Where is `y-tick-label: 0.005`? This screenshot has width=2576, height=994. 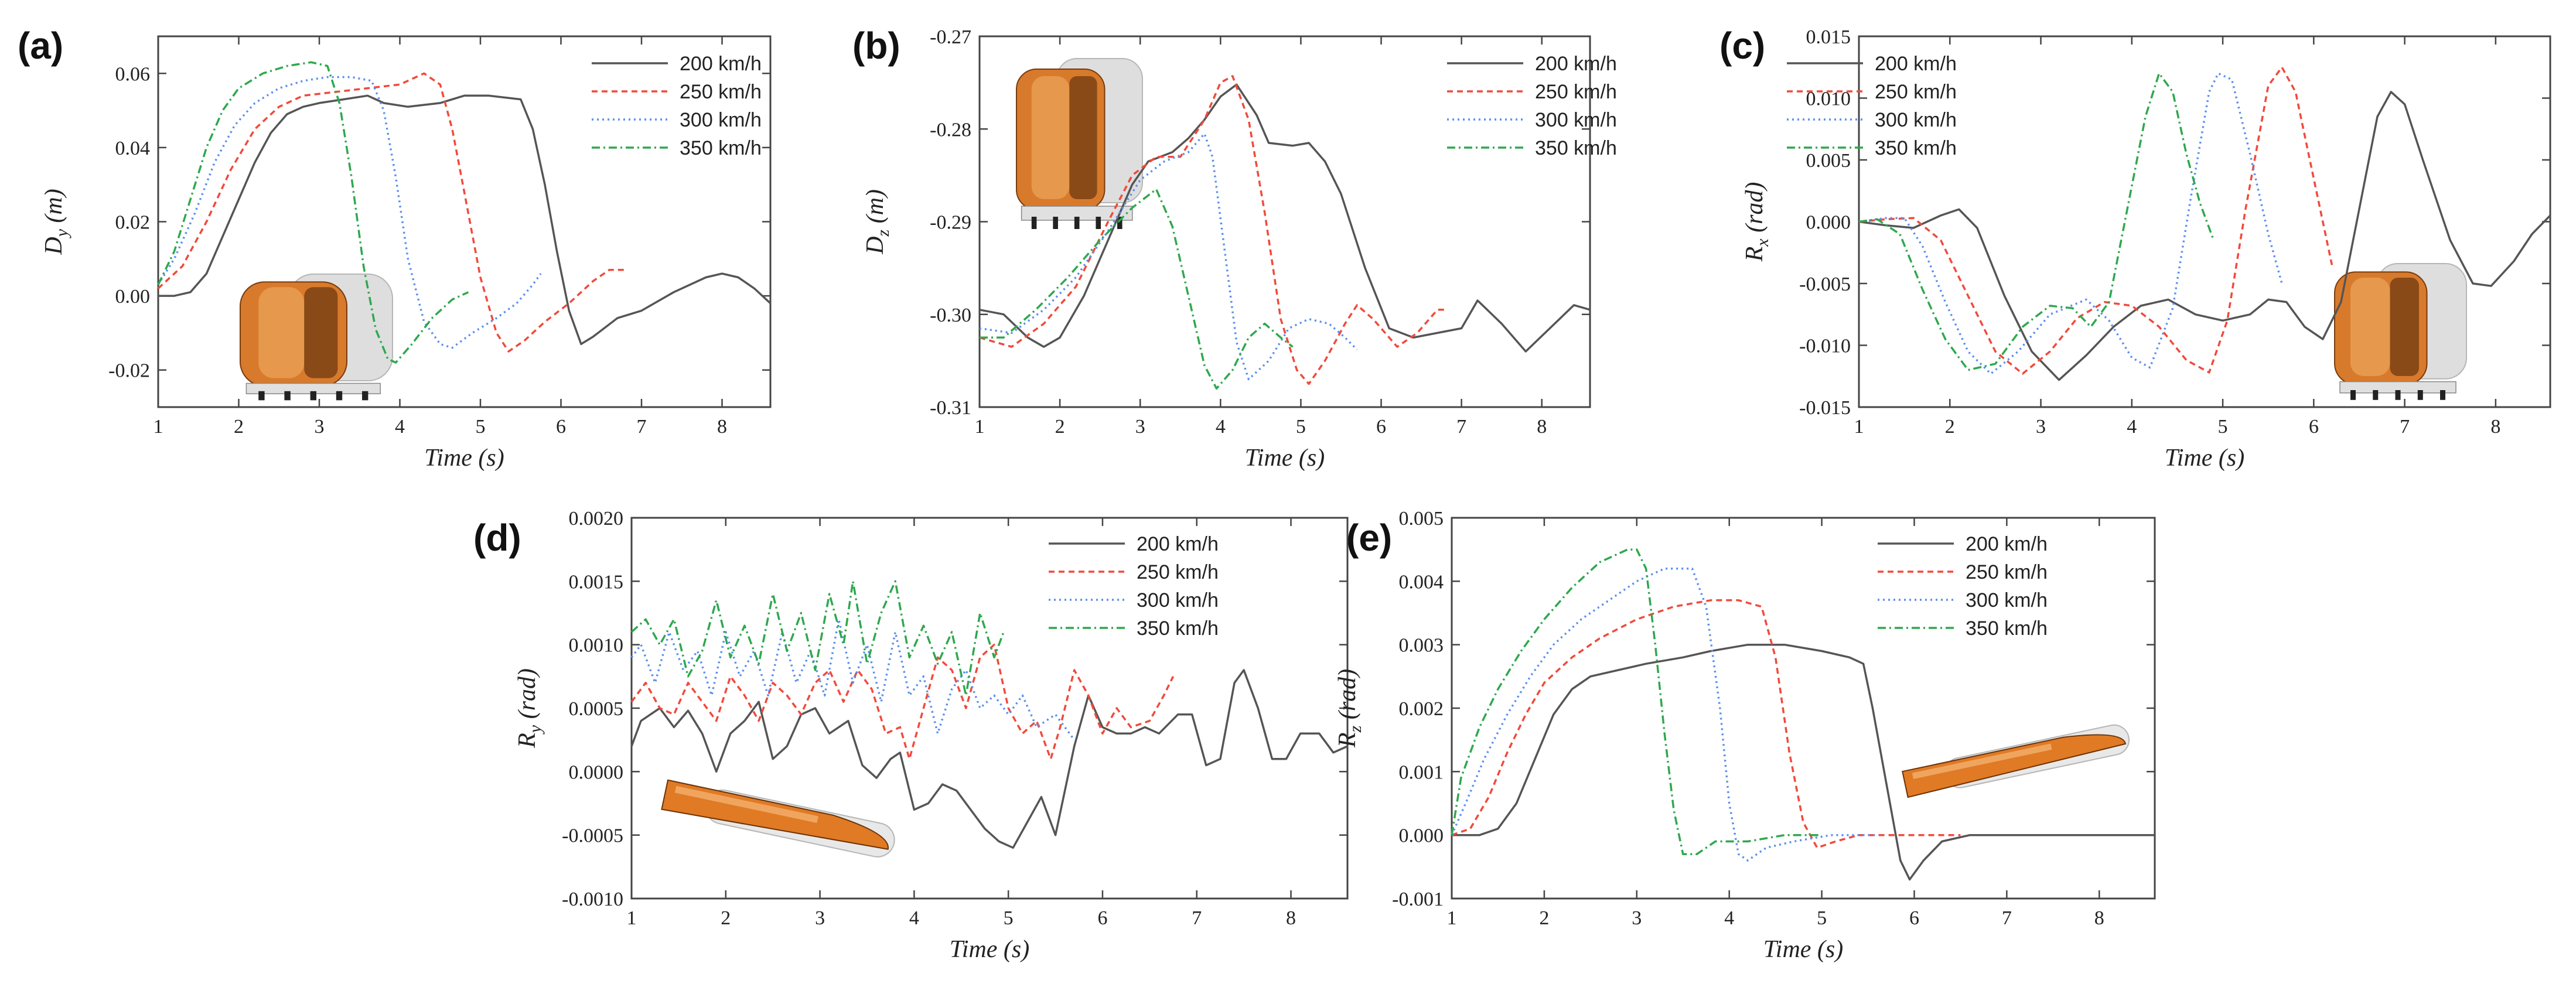
y-tick-label: 0.005 is located at coordinates (1828, 161).